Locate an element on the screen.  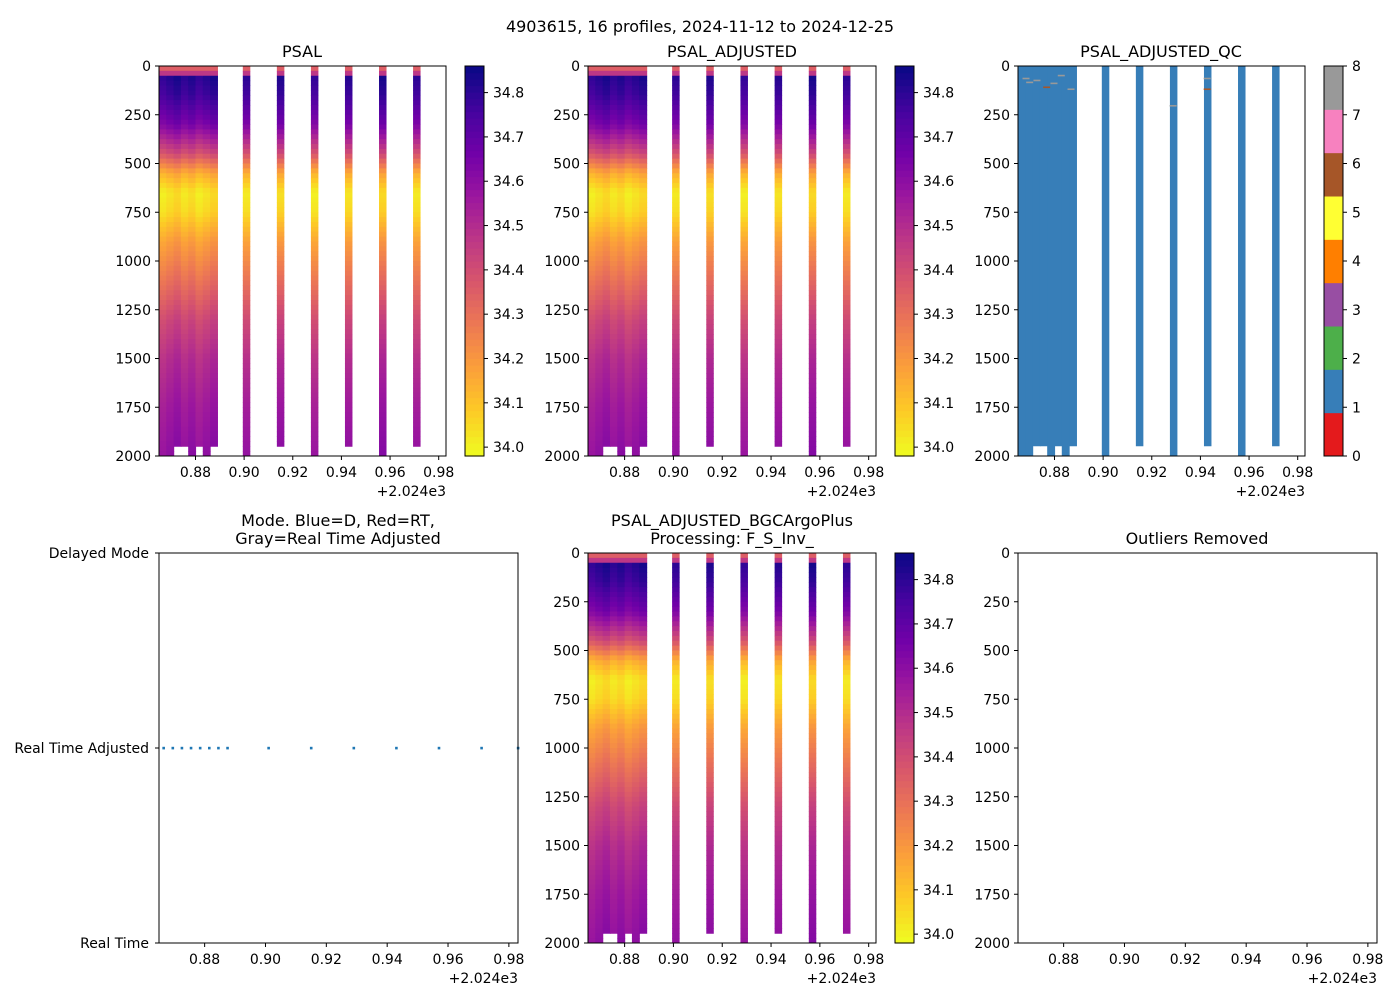
psal-bgc-ytick-label: 250 is located at coordinates (566, 603).